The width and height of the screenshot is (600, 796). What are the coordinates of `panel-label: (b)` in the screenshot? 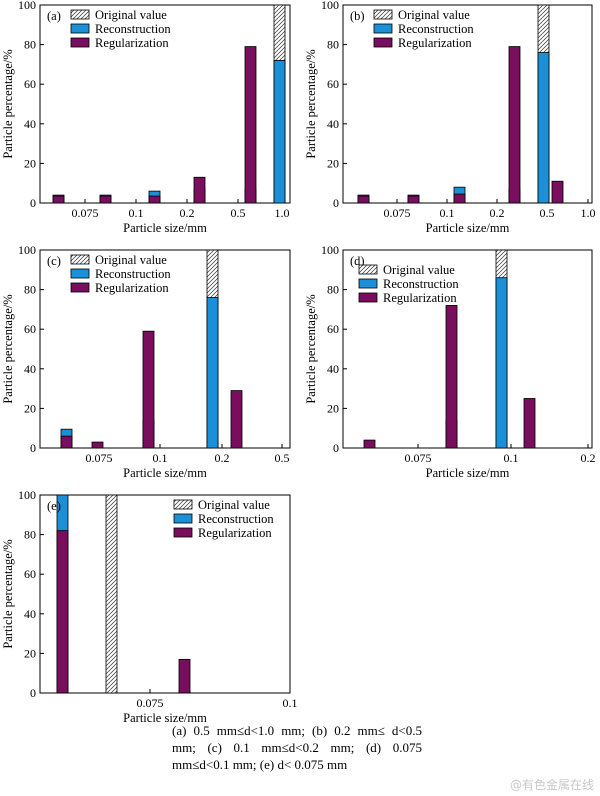 It's located at (357, 16).